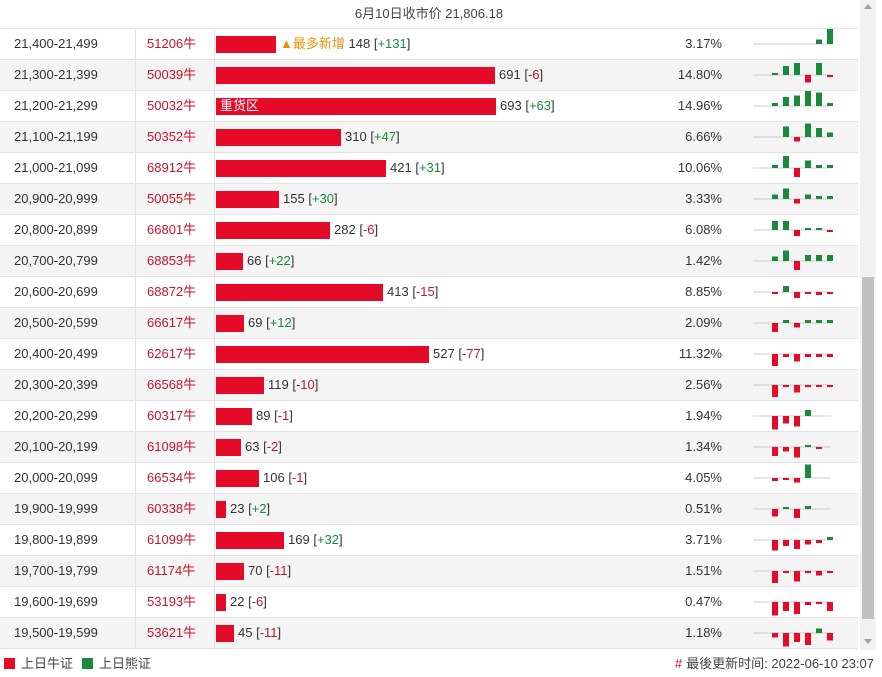  What do you see at coordinates (401, 167) in the screenshot?
I see `count-value: 421` at bounding box center [401, 167].